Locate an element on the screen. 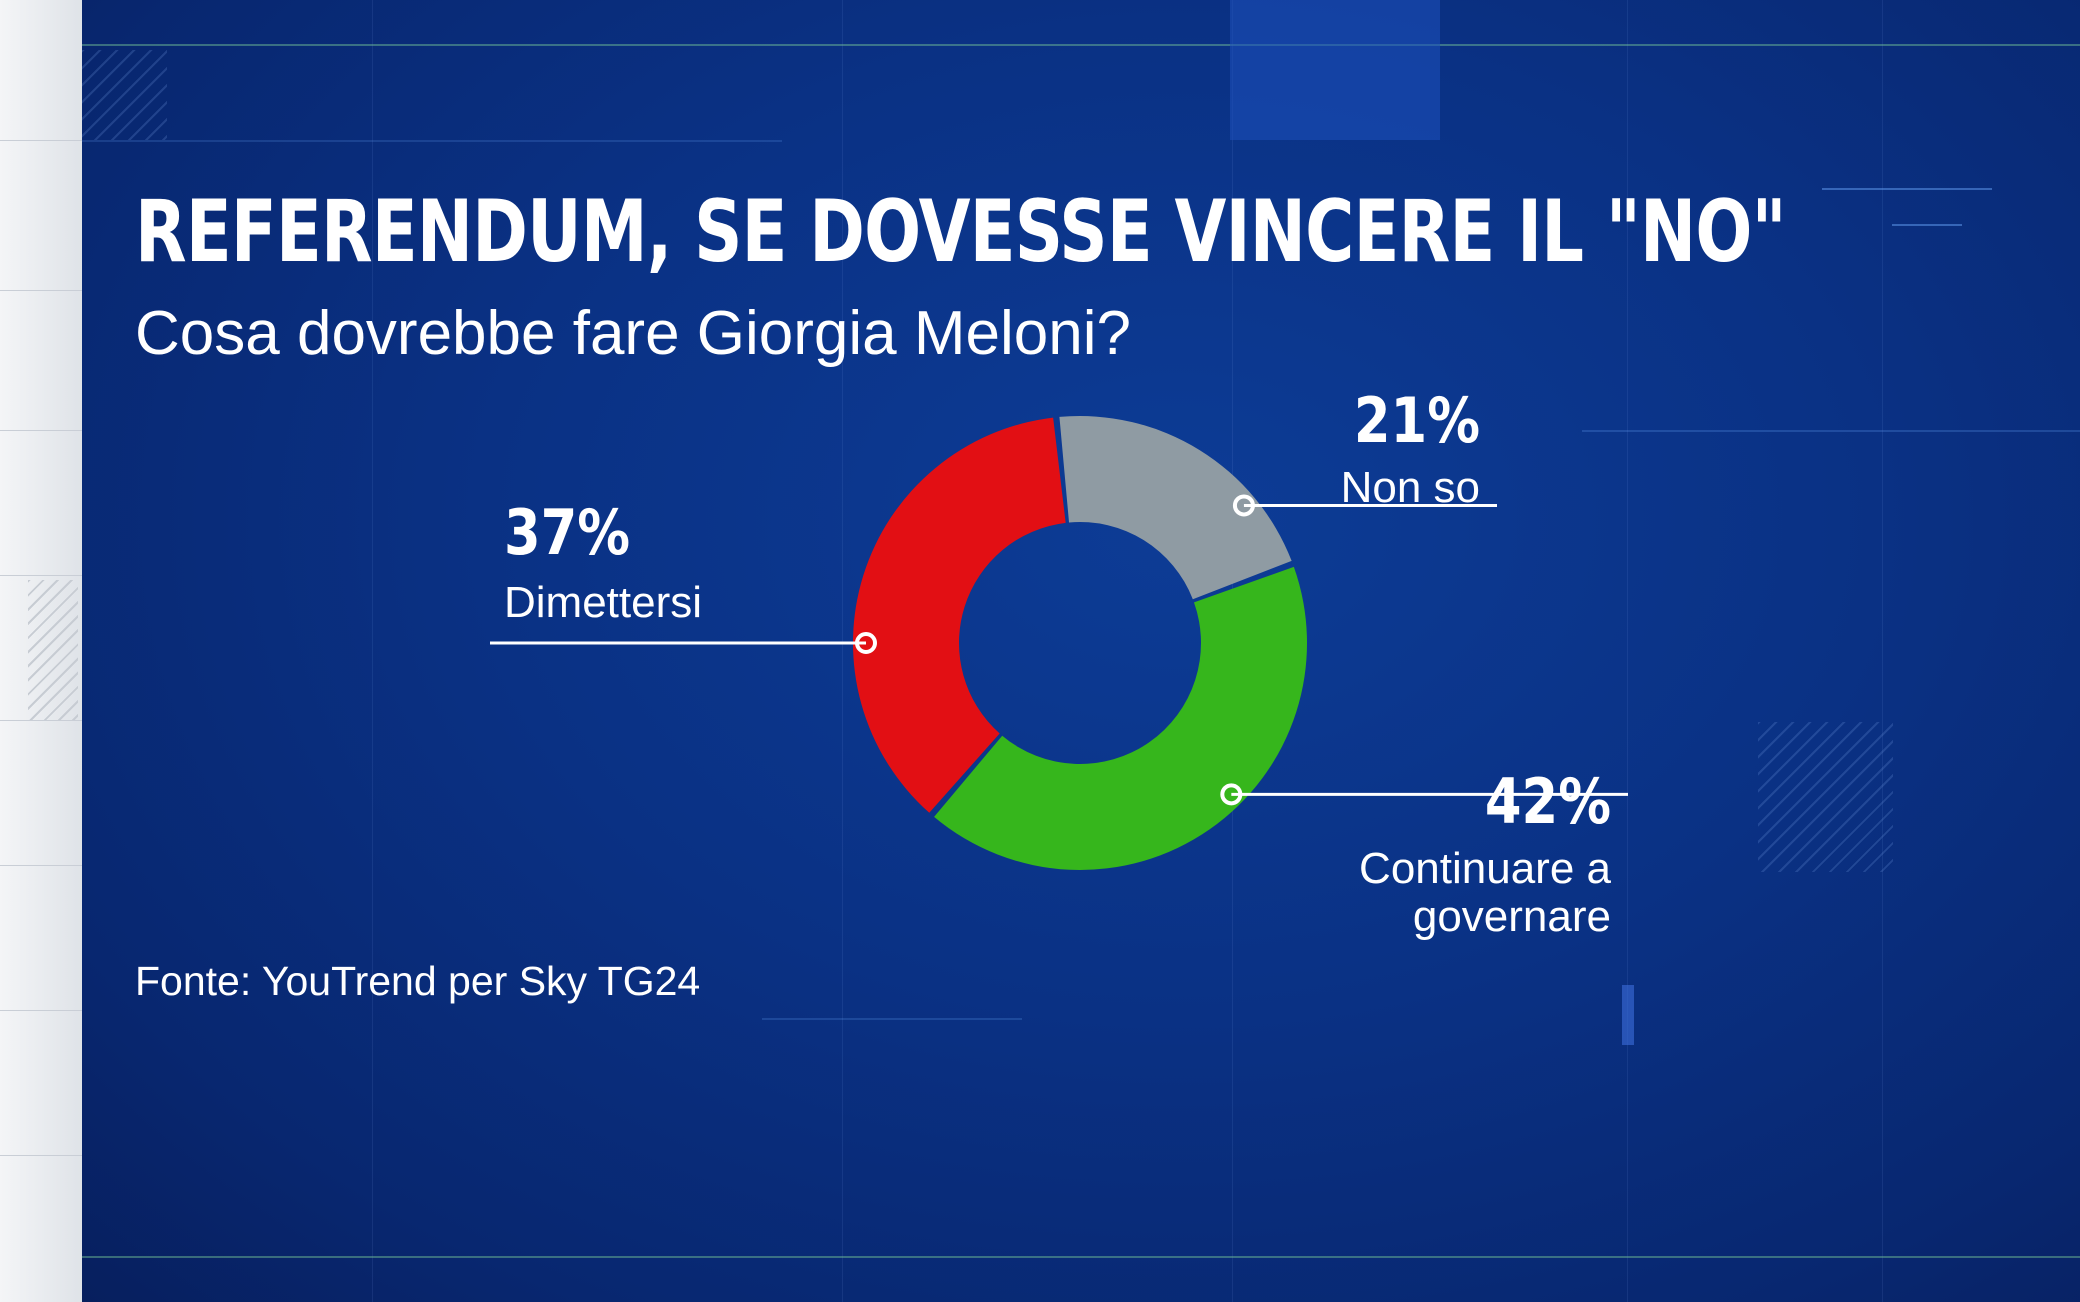 The image size is (2080, 1302). top-accent-line is located at coordinates (1081, 45).